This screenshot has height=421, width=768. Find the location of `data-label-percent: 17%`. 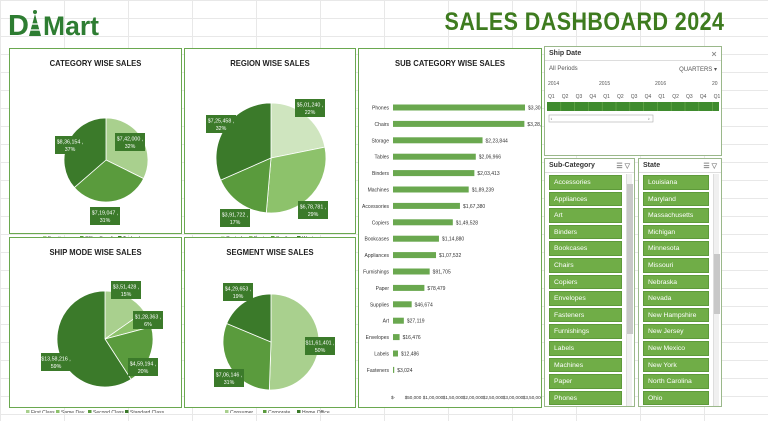

data-label-percent: 17% is located at coordinates (235, 223).